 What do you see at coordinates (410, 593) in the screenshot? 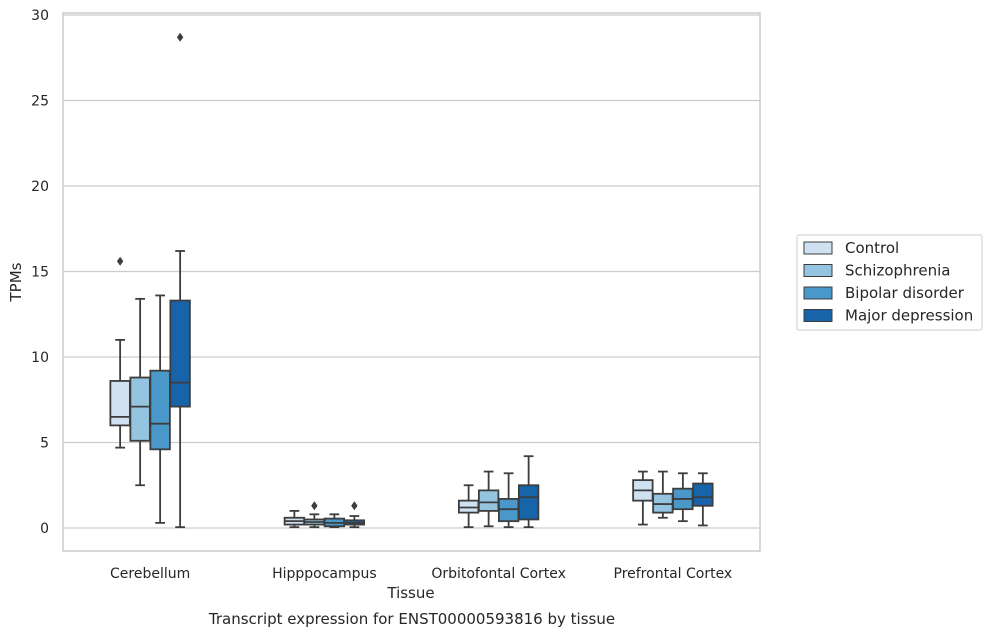
I see `x-axis-title: Tissue` at bounding box center [410, 593].